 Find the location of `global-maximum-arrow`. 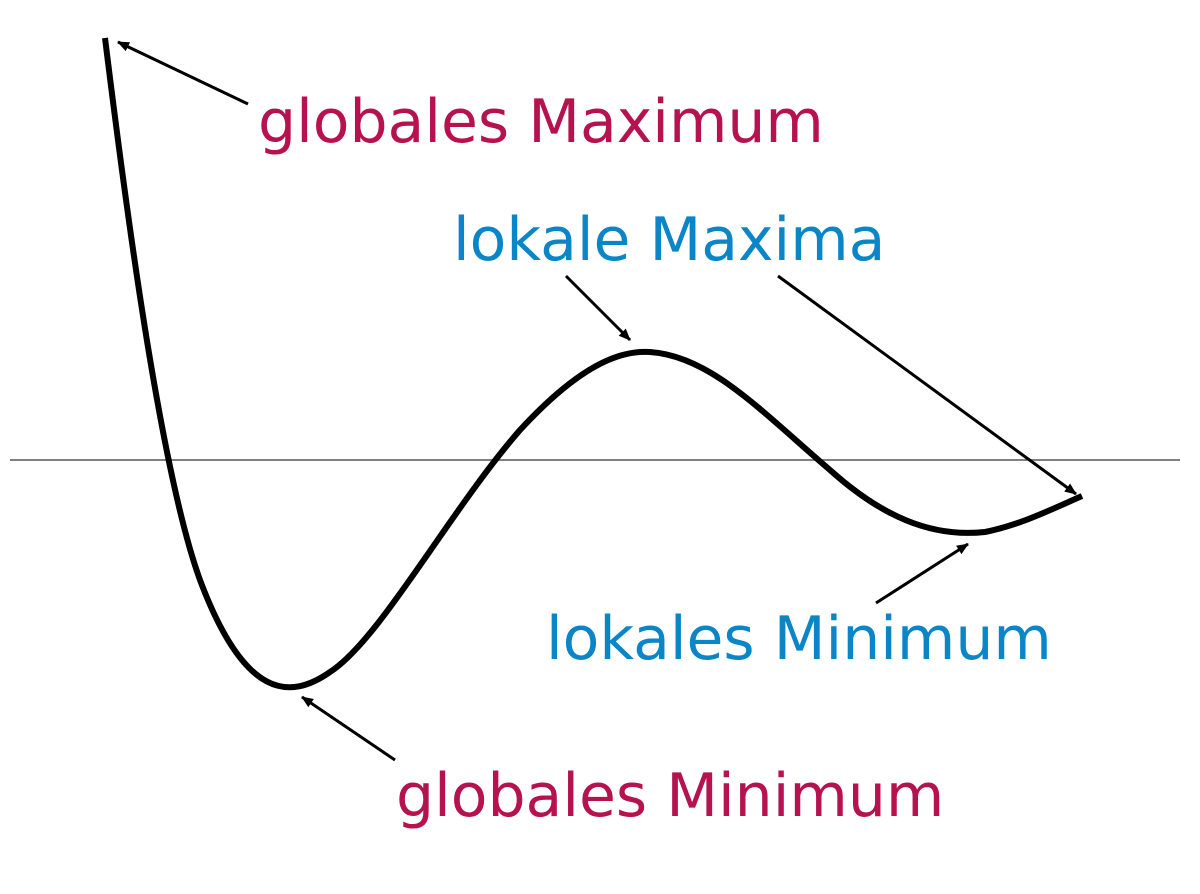

global-maximum-arrow is located at coordinates (183, 73).